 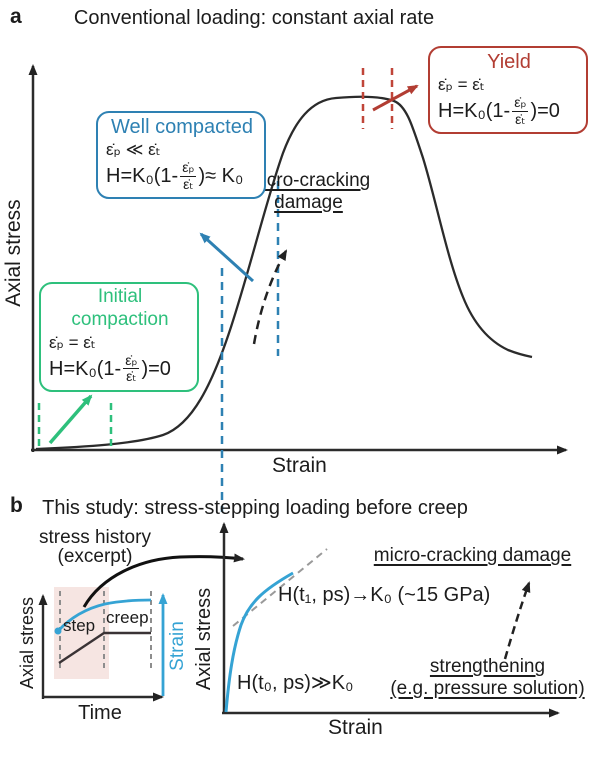 I want to click on a-micro-cracking-annotation: micro-cracking damage, so click(x=308, y=192).